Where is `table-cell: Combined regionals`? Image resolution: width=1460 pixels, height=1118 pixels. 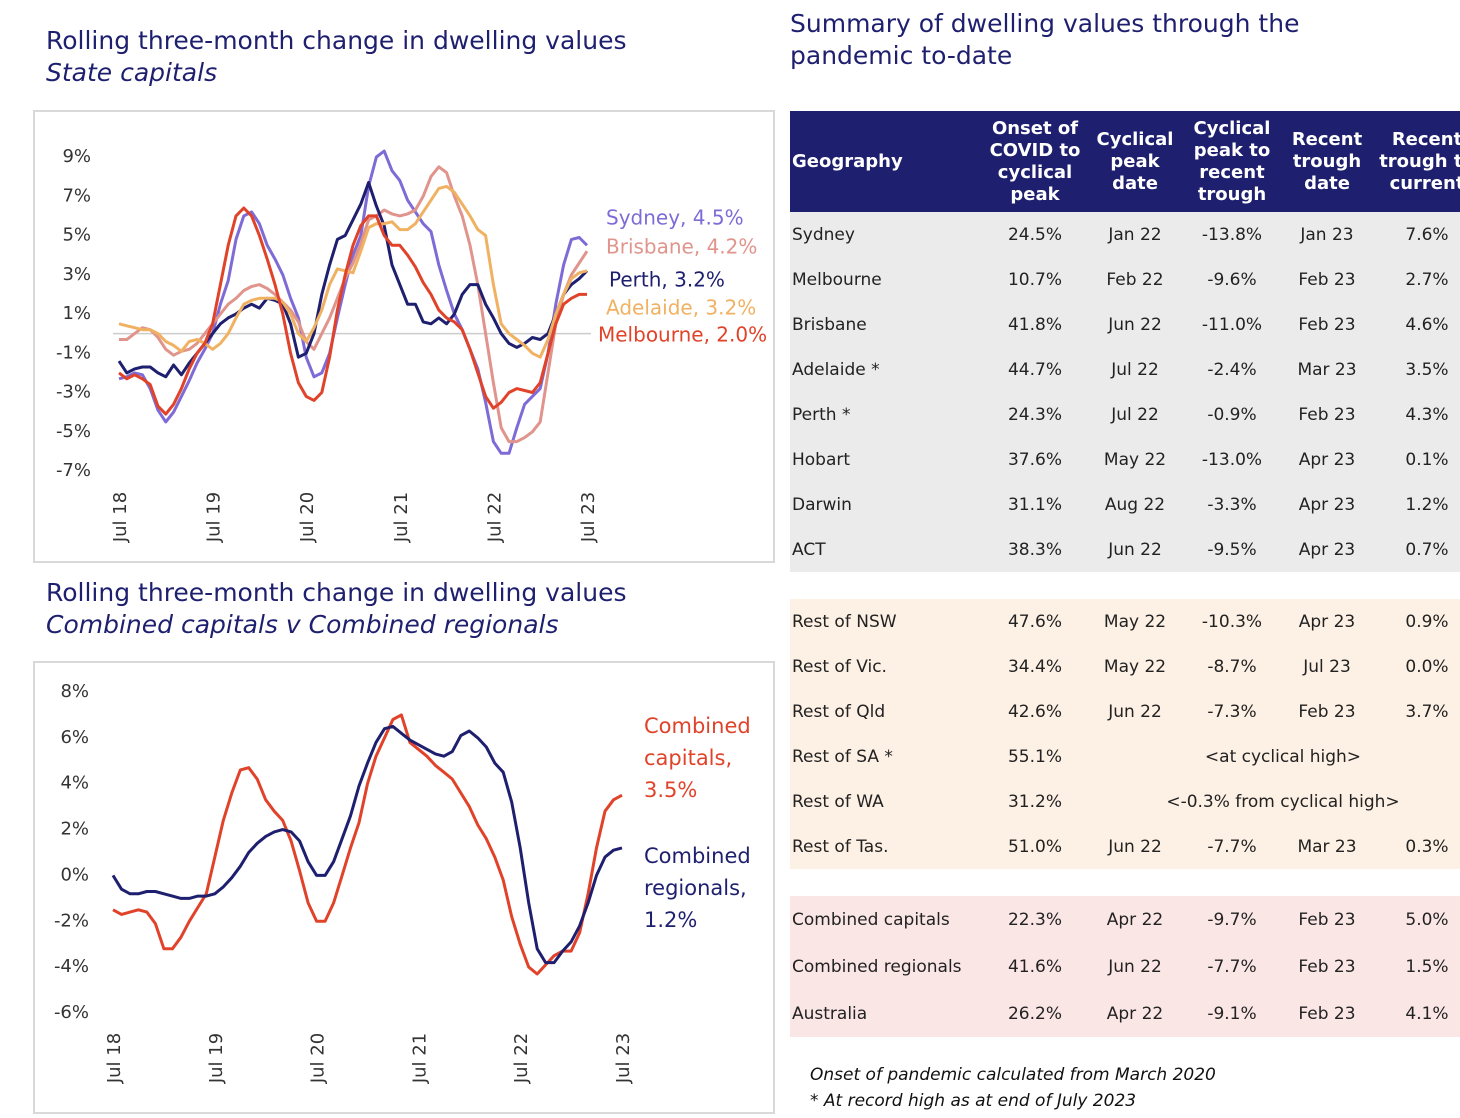 table-cell: Combined regionals is located at coordinates (887, 966).